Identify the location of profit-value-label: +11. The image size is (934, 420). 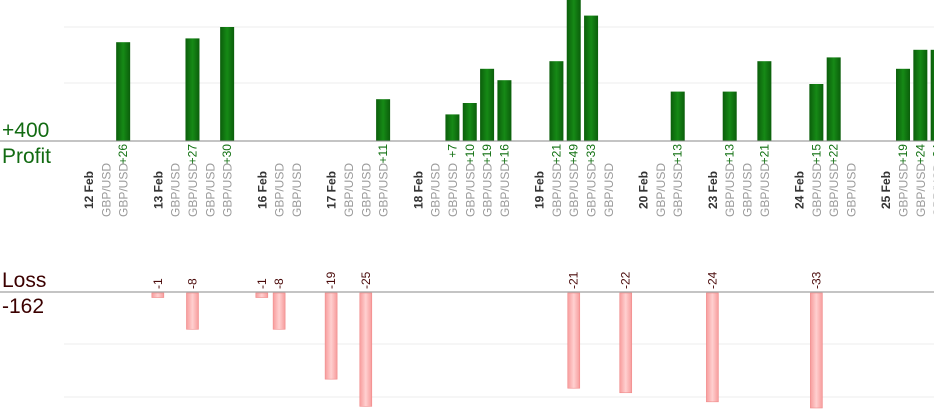
(383, 154).